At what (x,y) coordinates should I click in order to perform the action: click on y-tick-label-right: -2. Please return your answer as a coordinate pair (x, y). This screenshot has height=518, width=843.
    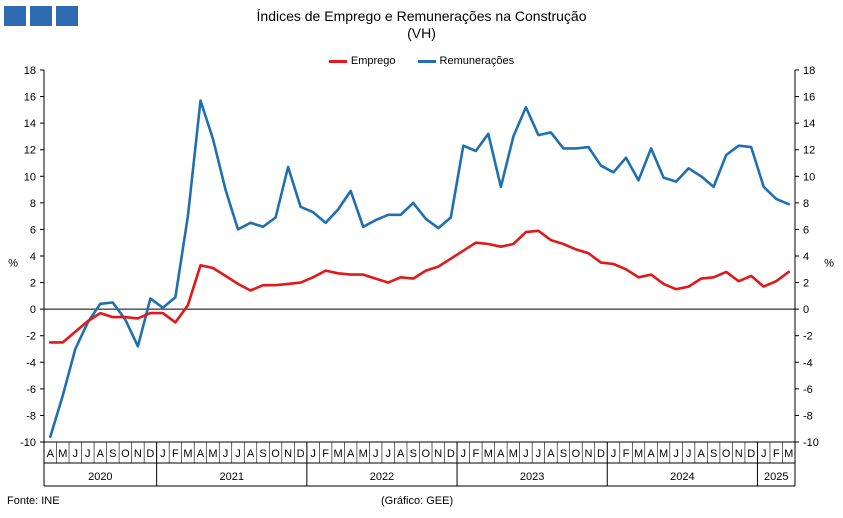
    Looking at the image, I should click on (808, 337).